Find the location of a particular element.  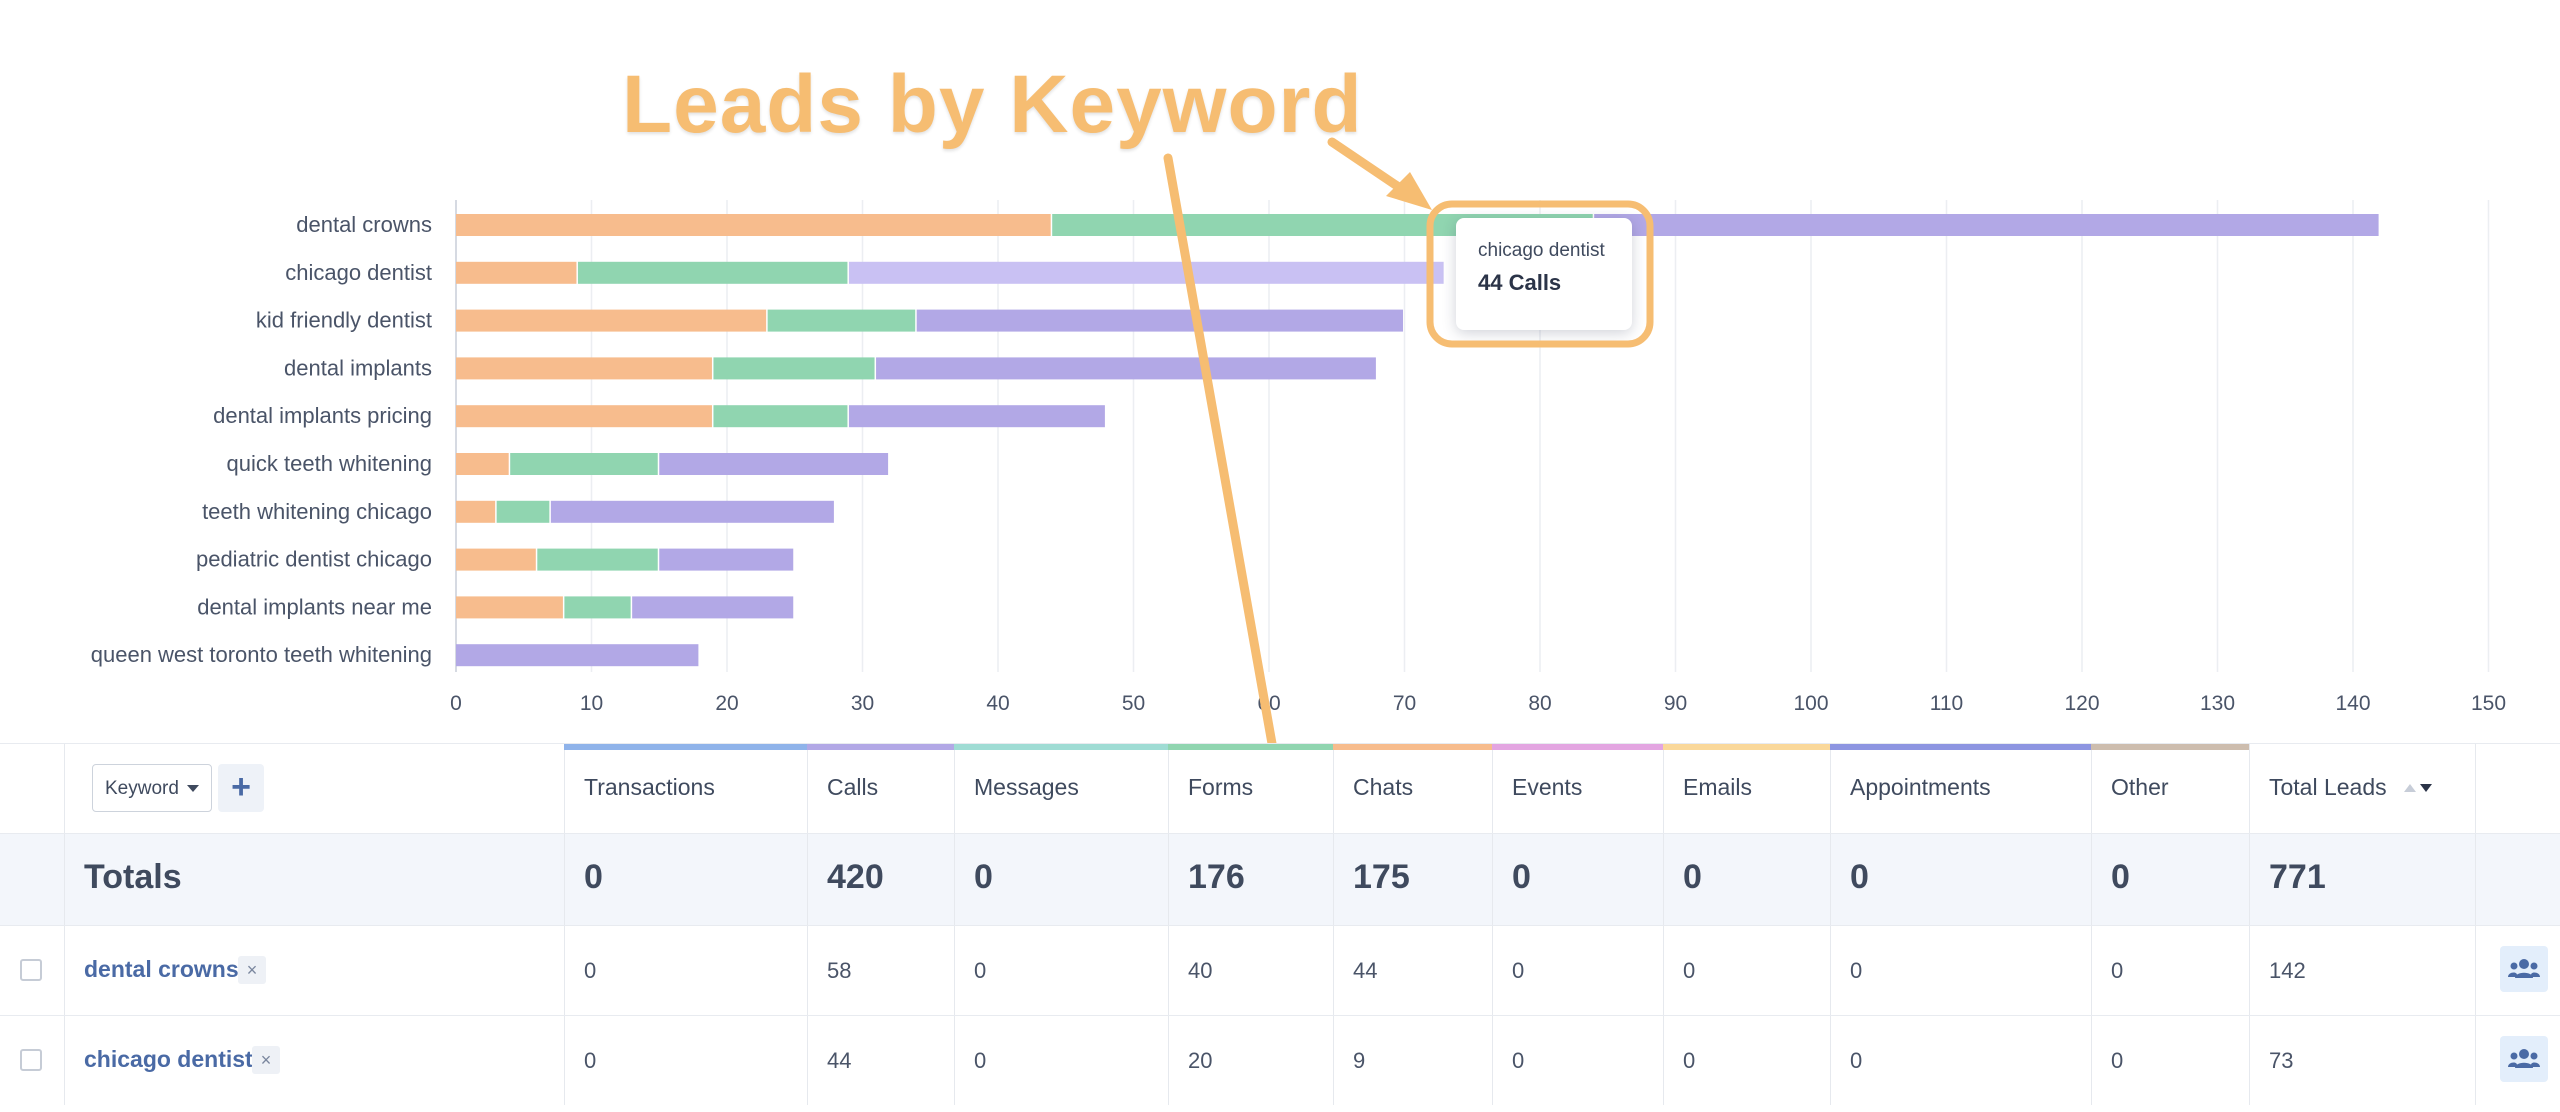

sort-arrows-icon is located at coordinates (2419, 787).